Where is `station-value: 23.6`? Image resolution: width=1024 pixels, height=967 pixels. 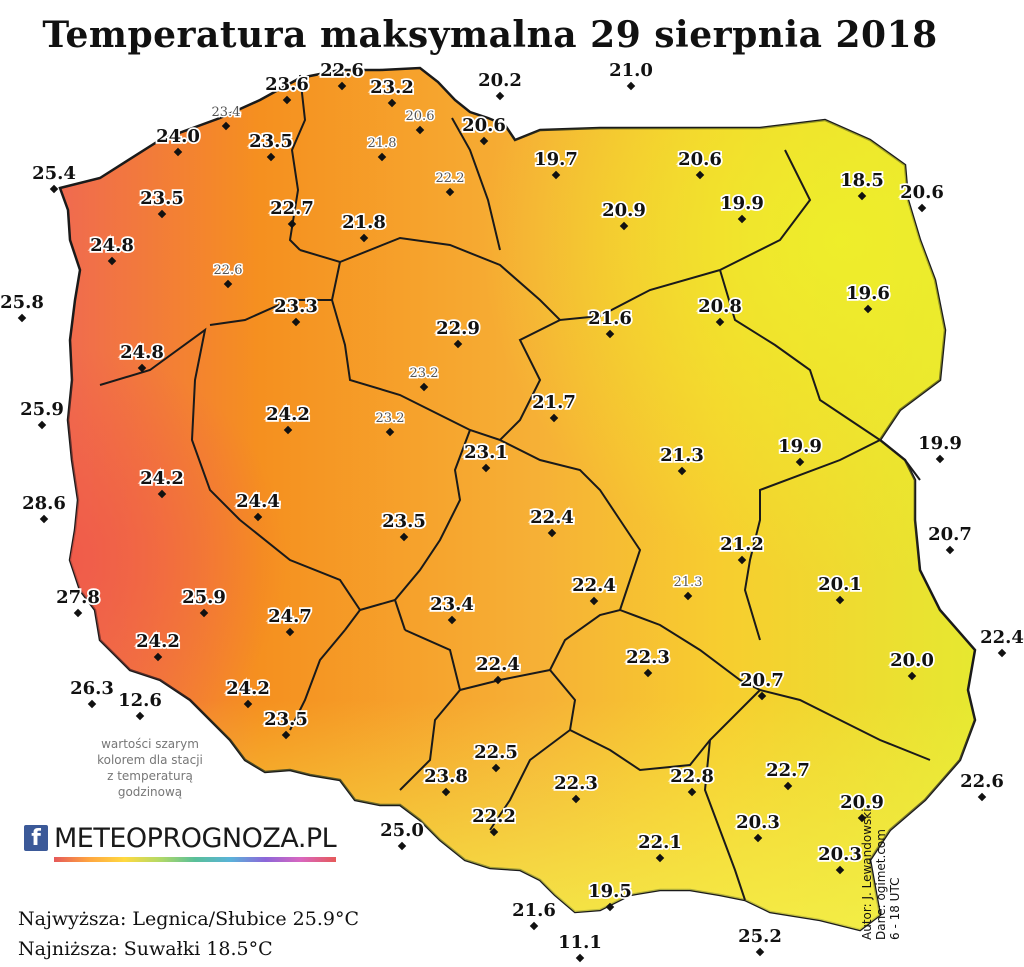
station-value: 23.6 is located at coordinates (287, 84).